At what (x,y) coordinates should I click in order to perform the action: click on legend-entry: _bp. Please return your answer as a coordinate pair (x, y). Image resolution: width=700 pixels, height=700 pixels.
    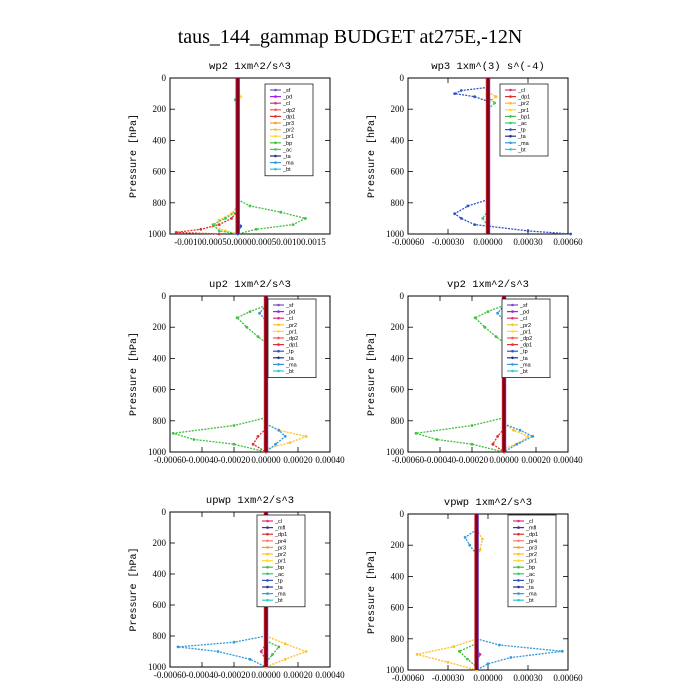
    Looking at the image, I should click on (530, 568).